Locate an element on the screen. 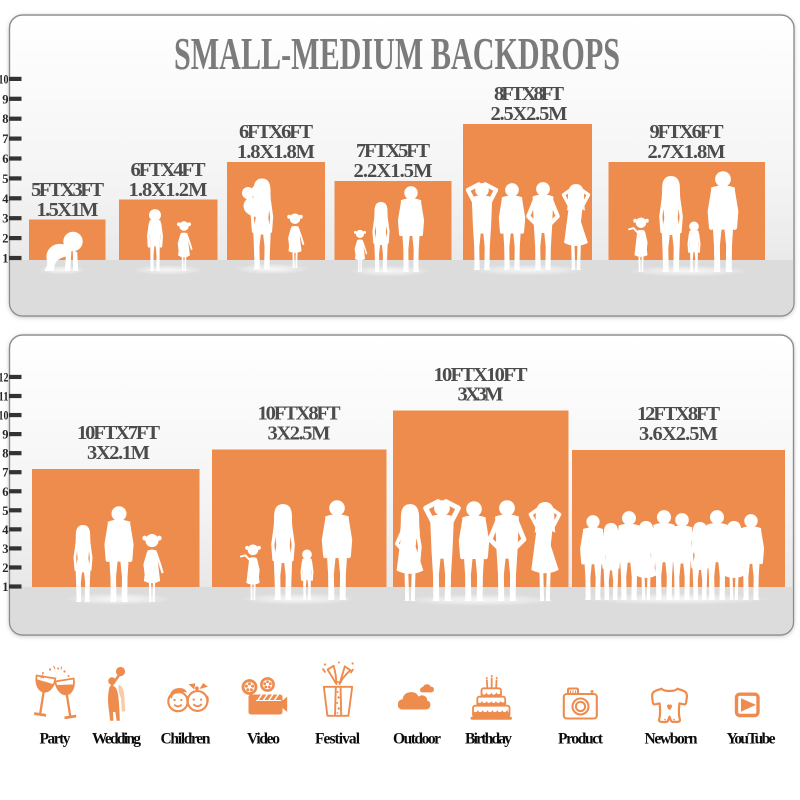 The height and width of the screenshot is (800, 800). svg-text: SMALL-MEDIUM BACKDROPS is located at coordinates (397, 53).